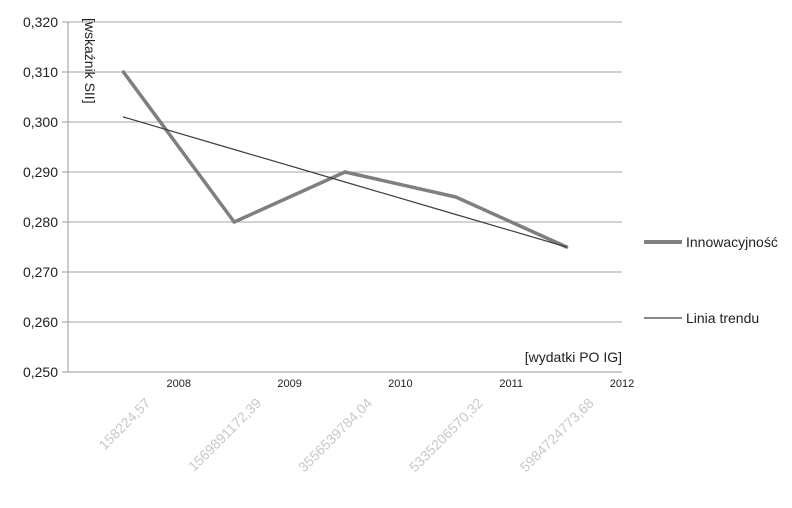 The width and height of the screenshot is (792, 508). I want to click on x-tick-label: 2008, so click(179, 384).